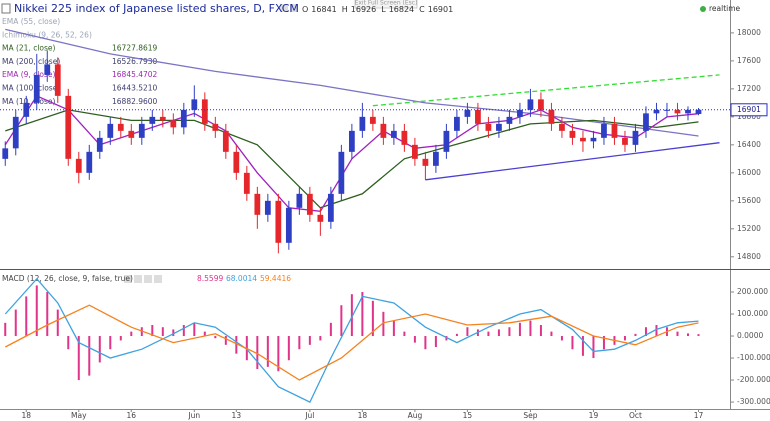 This screenshot has width=770, height=421. I want to click on ohlc-value: 16901, so click(440, 9).